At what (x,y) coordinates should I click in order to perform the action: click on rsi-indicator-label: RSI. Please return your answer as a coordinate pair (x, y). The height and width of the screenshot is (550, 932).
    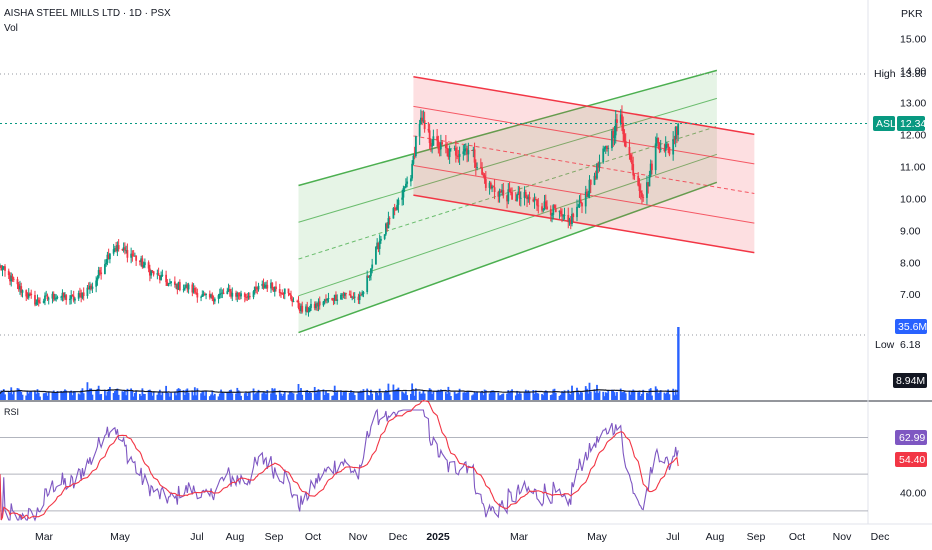
    Looking at the image, I should click on (12, 412).